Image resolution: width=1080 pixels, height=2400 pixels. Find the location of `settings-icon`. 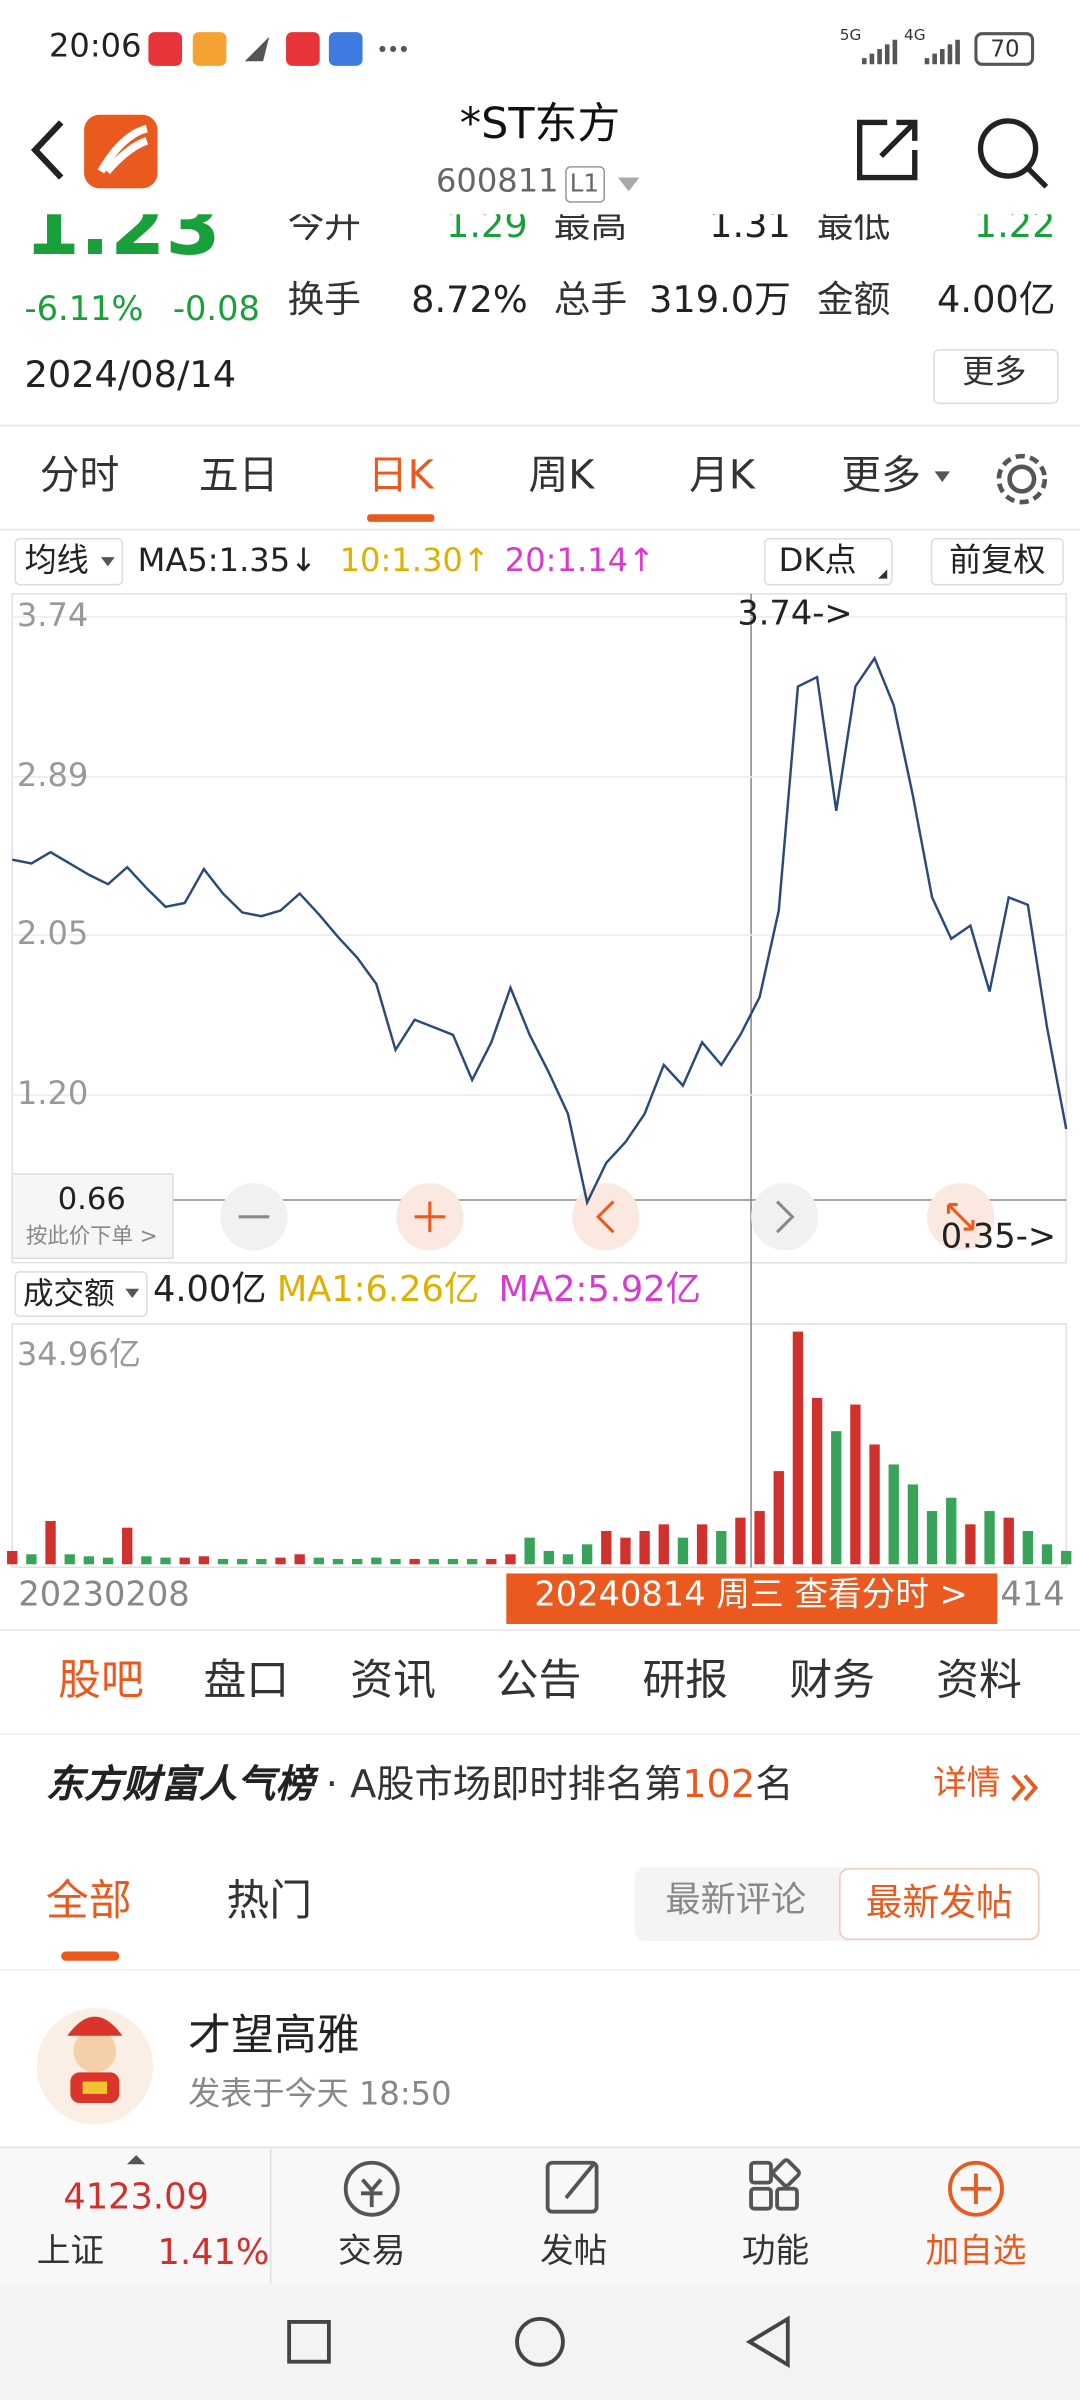

settings-icon is located at coordinates (1022, 479).